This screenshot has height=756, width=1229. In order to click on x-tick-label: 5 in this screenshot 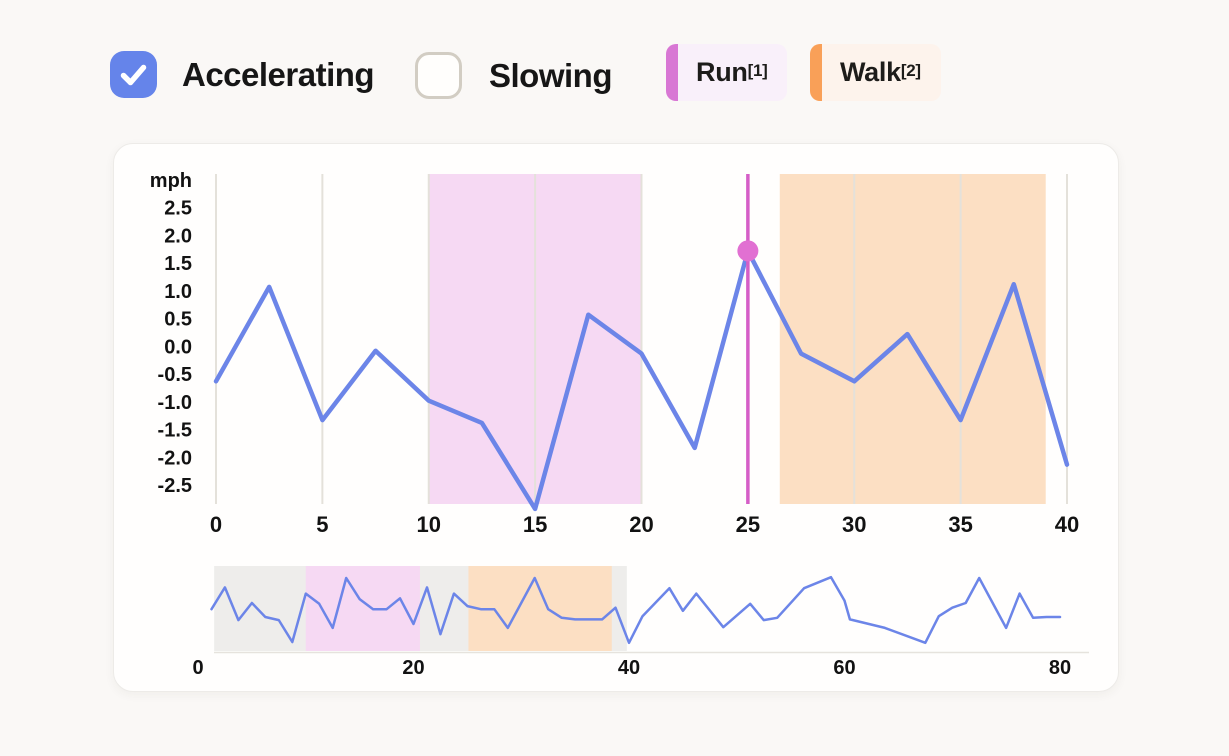, I will do `click(322, 524)`.